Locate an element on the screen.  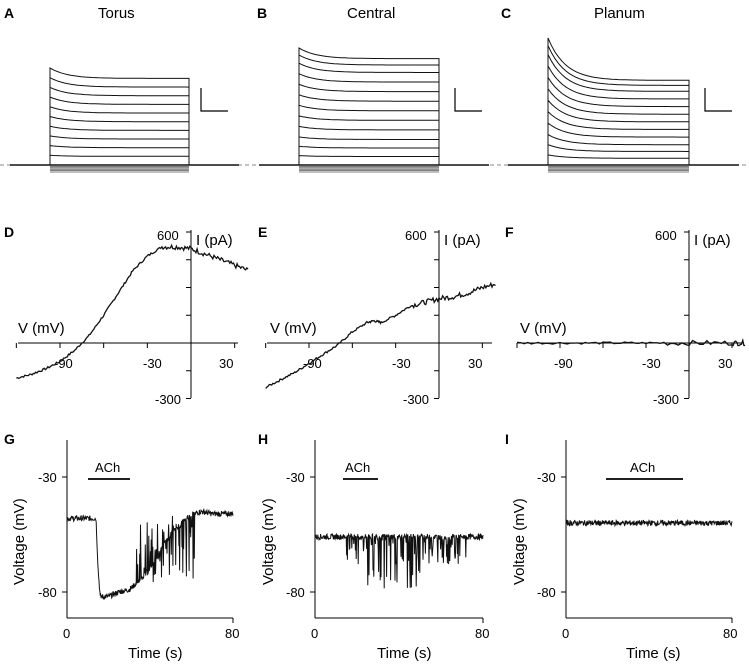
current-traces-torus is located at coordinates (124, 120).